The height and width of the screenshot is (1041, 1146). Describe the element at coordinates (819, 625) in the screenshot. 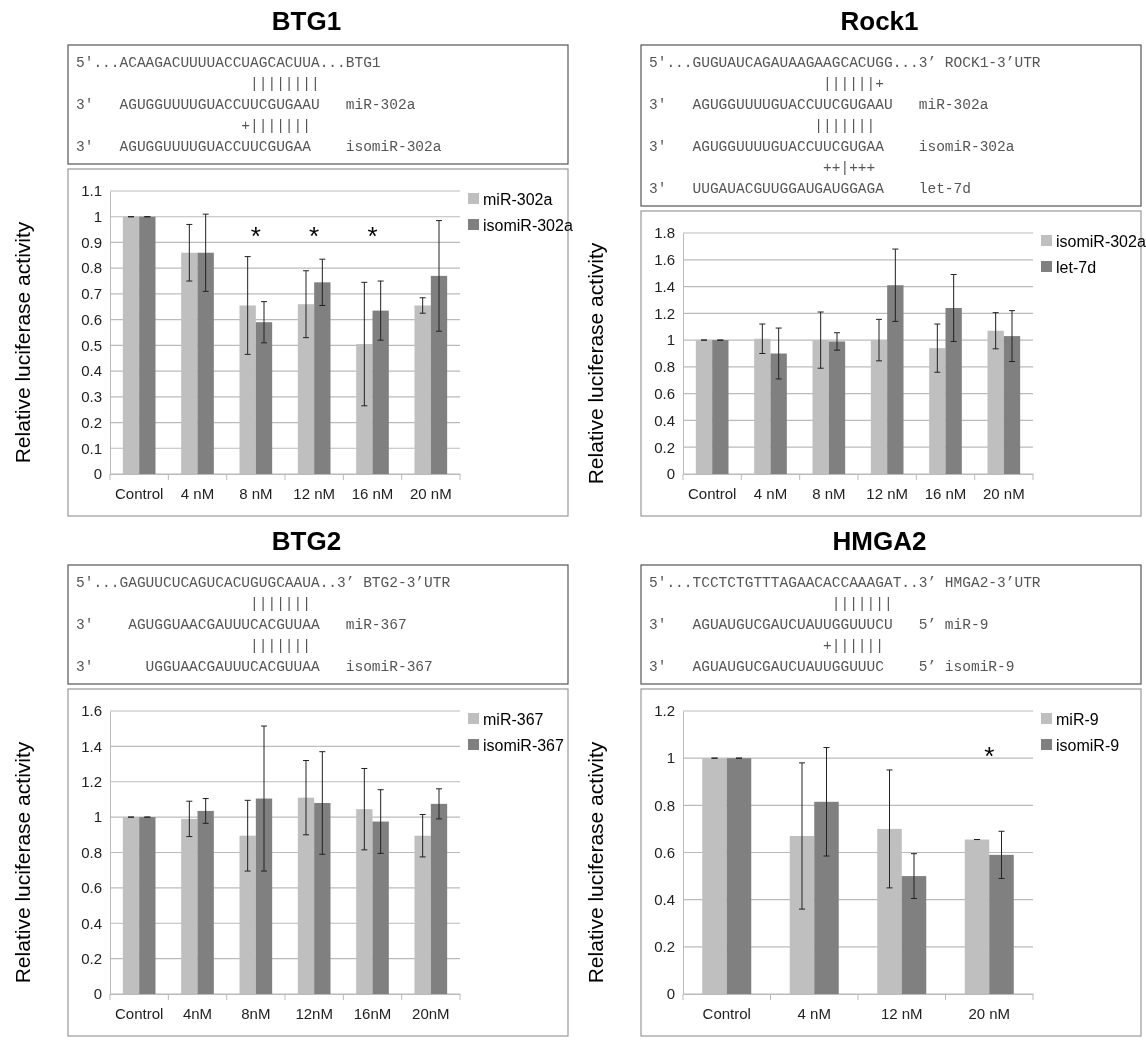

I see `text: 3' AGUAUGUCGAUCUAUUGGUUUCU 5’ miR-9` at that location.